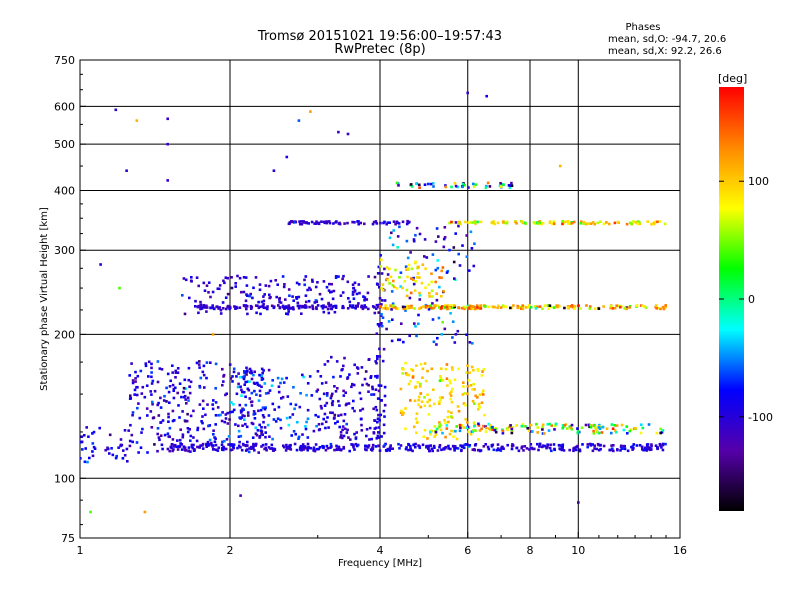 This screenshot has width=800, height=600. I want to click on isolated-echo-point, so click(213, 334).